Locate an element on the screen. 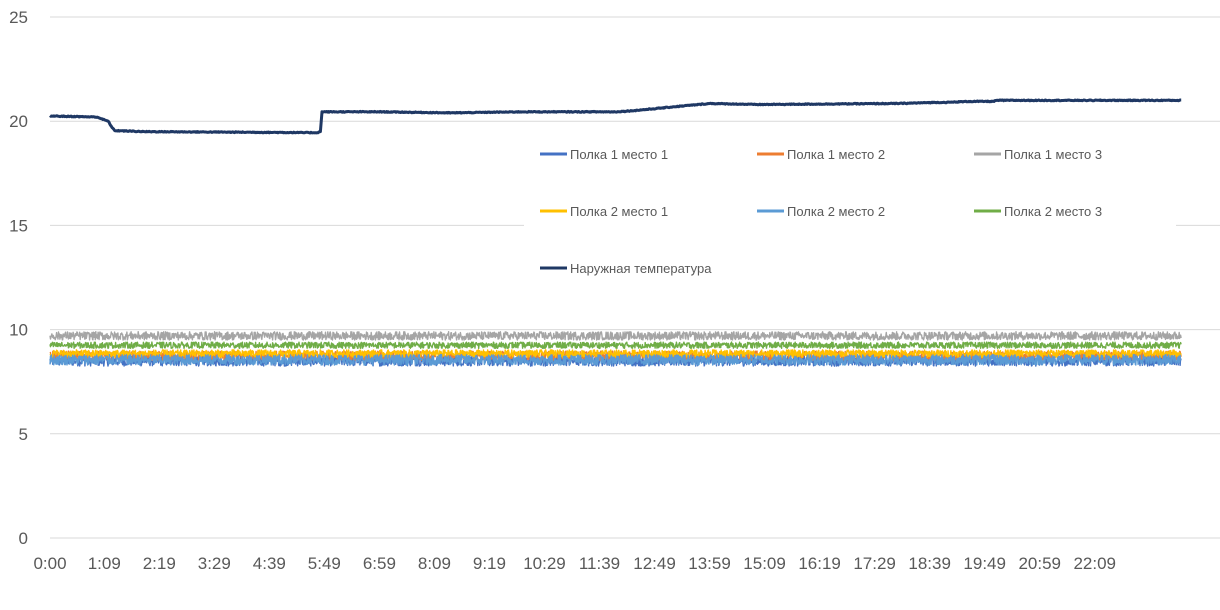 Image resolution: width=1220 pixels, height=610 pixels. series-line-полка-1-место-3 is located at coordinates (615, 336).